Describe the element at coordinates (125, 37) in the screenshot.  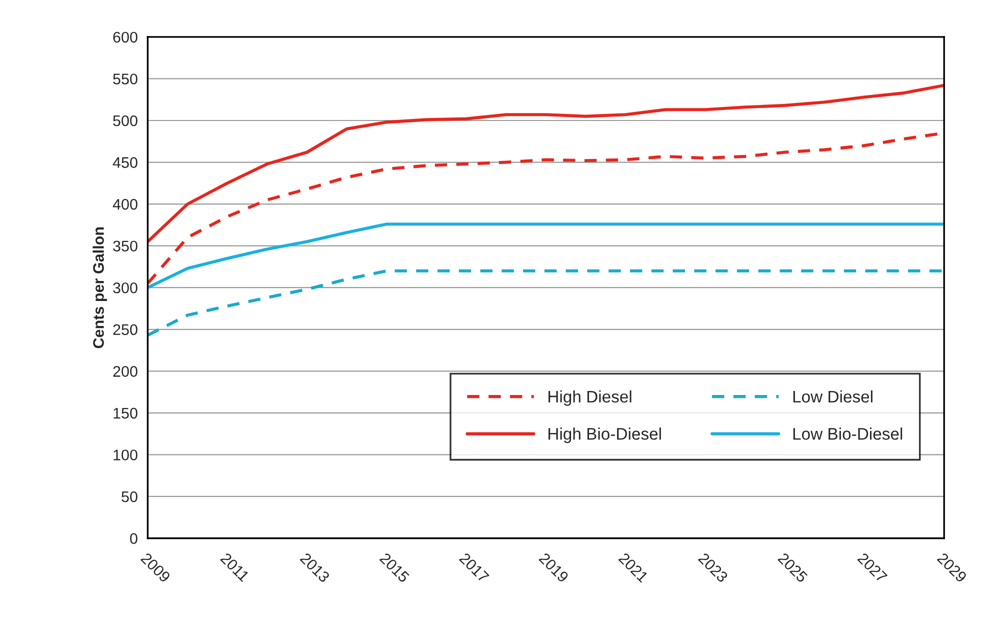
I see `y-tick-label: 600` at that location.